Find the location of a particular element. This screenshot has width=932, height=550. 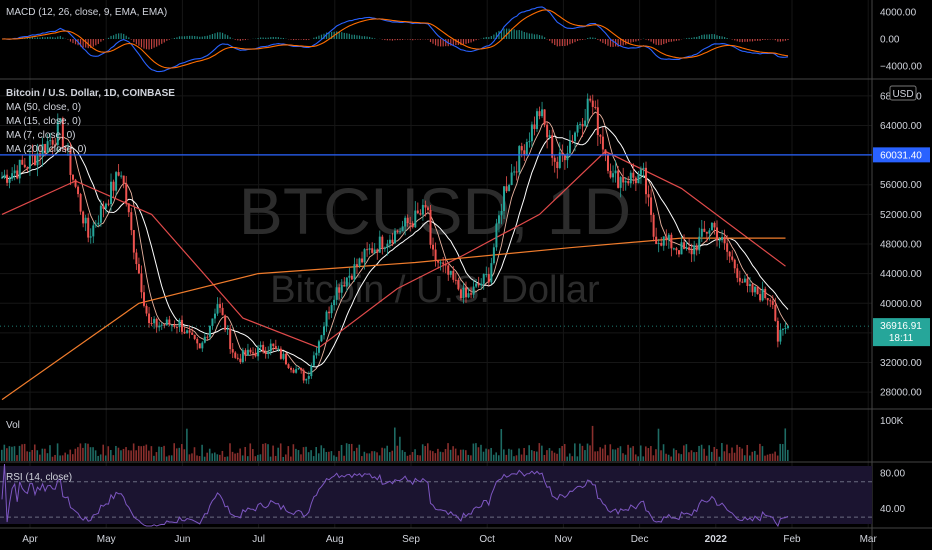

rsi-label: RSI (14, close) is located at coordinates (39, 477).